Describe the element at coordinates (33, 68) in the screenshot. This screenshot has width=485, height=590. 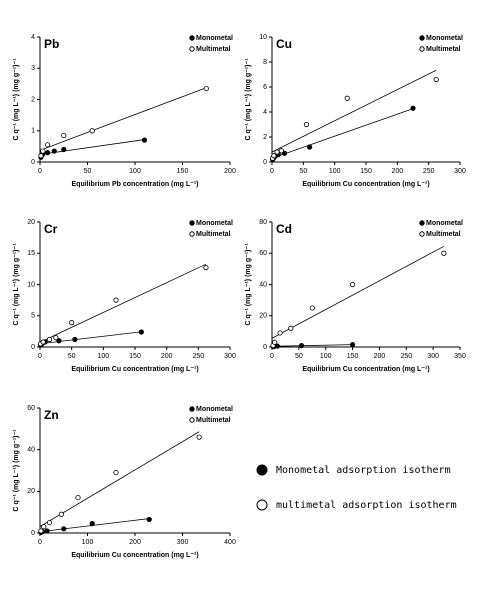
I see `y-tick-label: 3` at that location.